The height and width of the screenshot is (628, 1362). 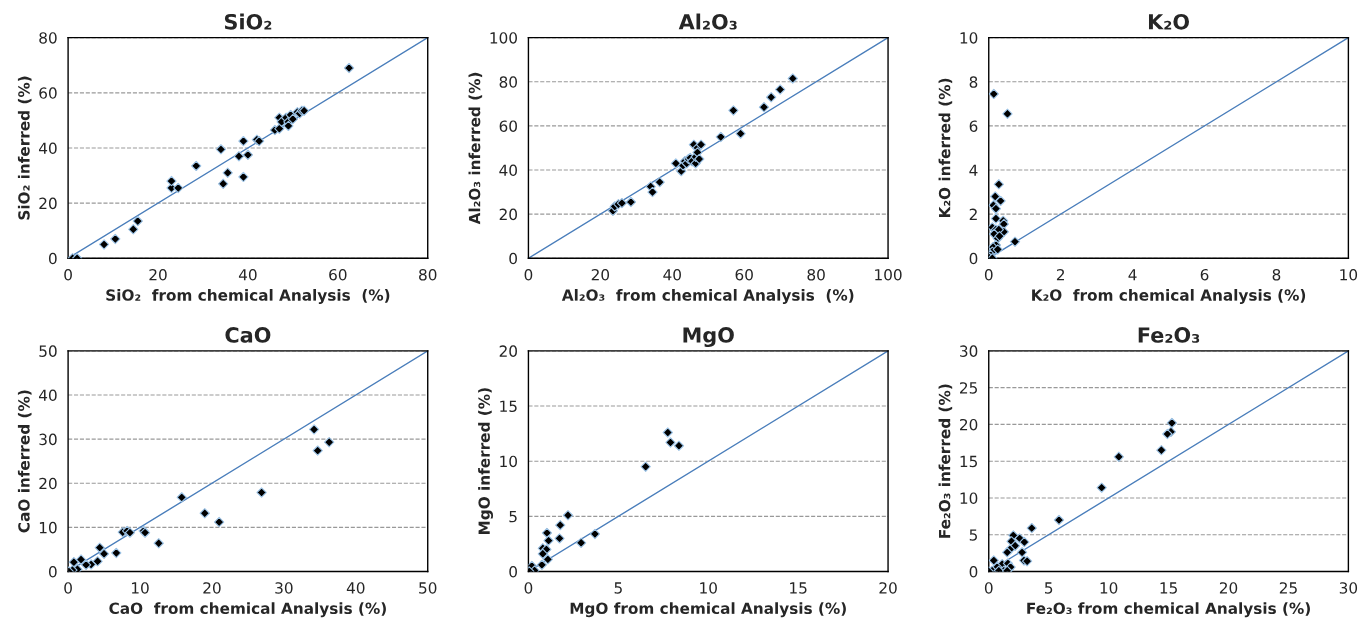 I want to click on y-tick-label: 2, so click(x=973, y=214).